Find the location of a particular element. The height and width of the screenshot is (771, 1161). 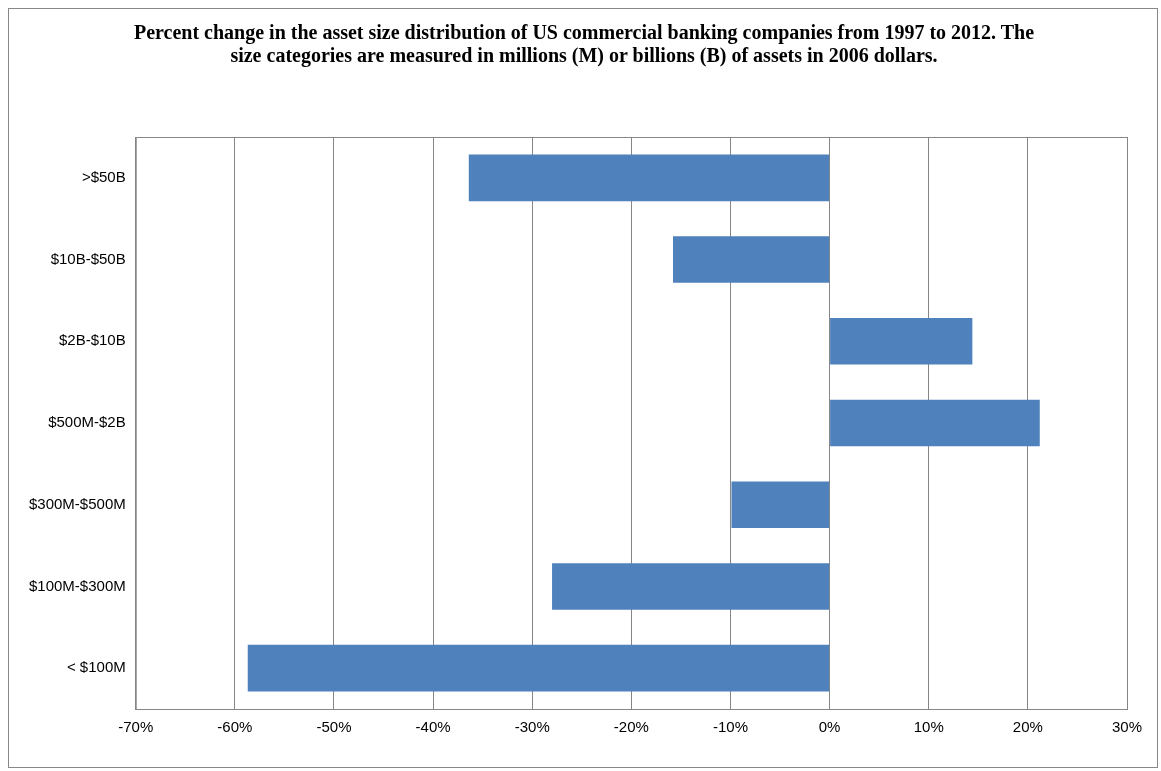

y-tick-label: $300M-$500M is located at coordinates (77, 503).